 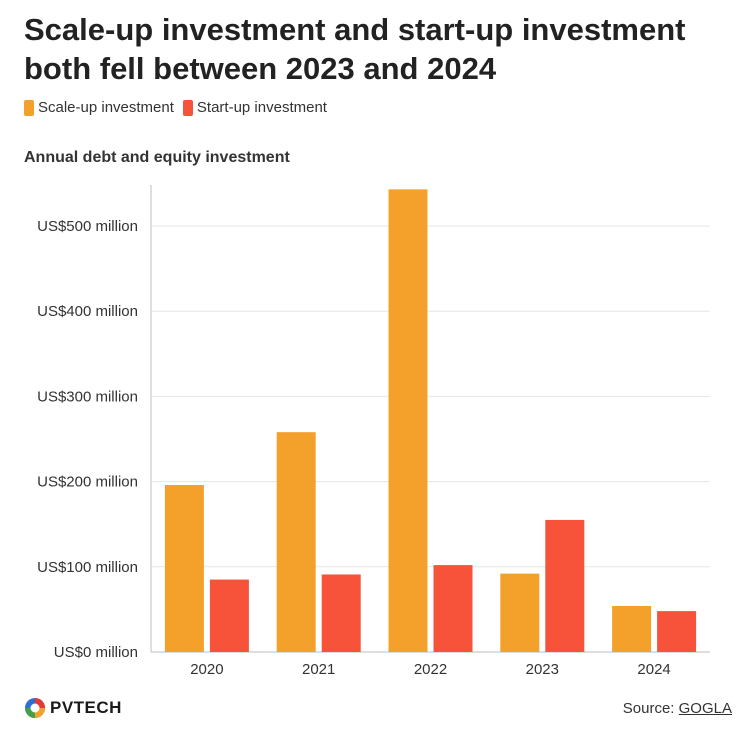 What do you see at coordinates (96, 652) in the screenshot?
I see `y-tick-label: US$0 million` at bounding box center [96, 652].